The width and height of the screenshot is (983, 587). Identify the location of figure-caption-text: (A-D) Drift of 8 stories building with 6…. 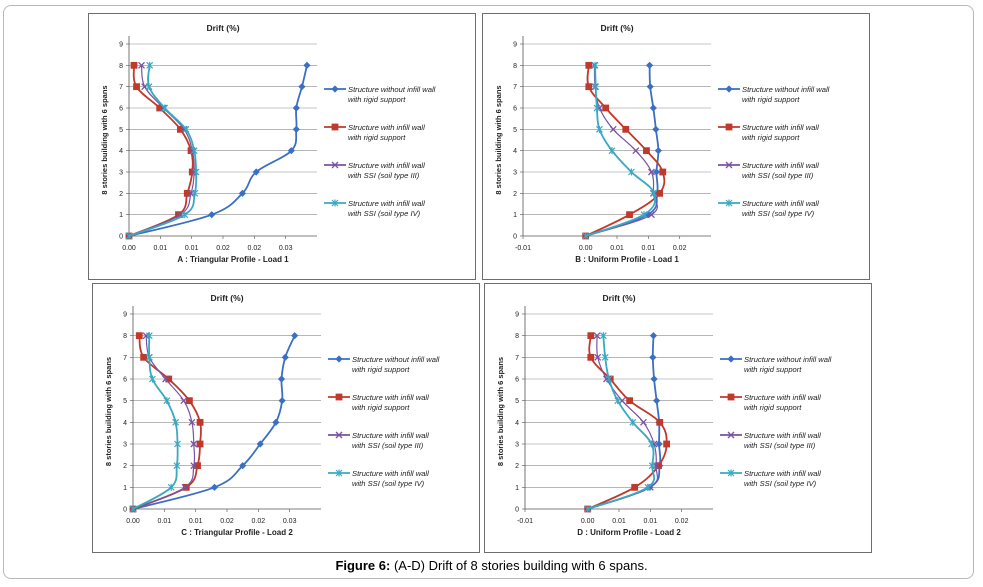
(519, 565).